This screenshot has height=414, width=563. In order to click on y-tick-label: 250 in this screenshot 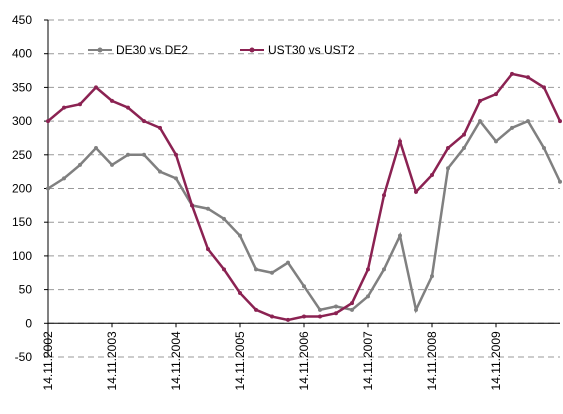, I will do `click(22, 155)`.